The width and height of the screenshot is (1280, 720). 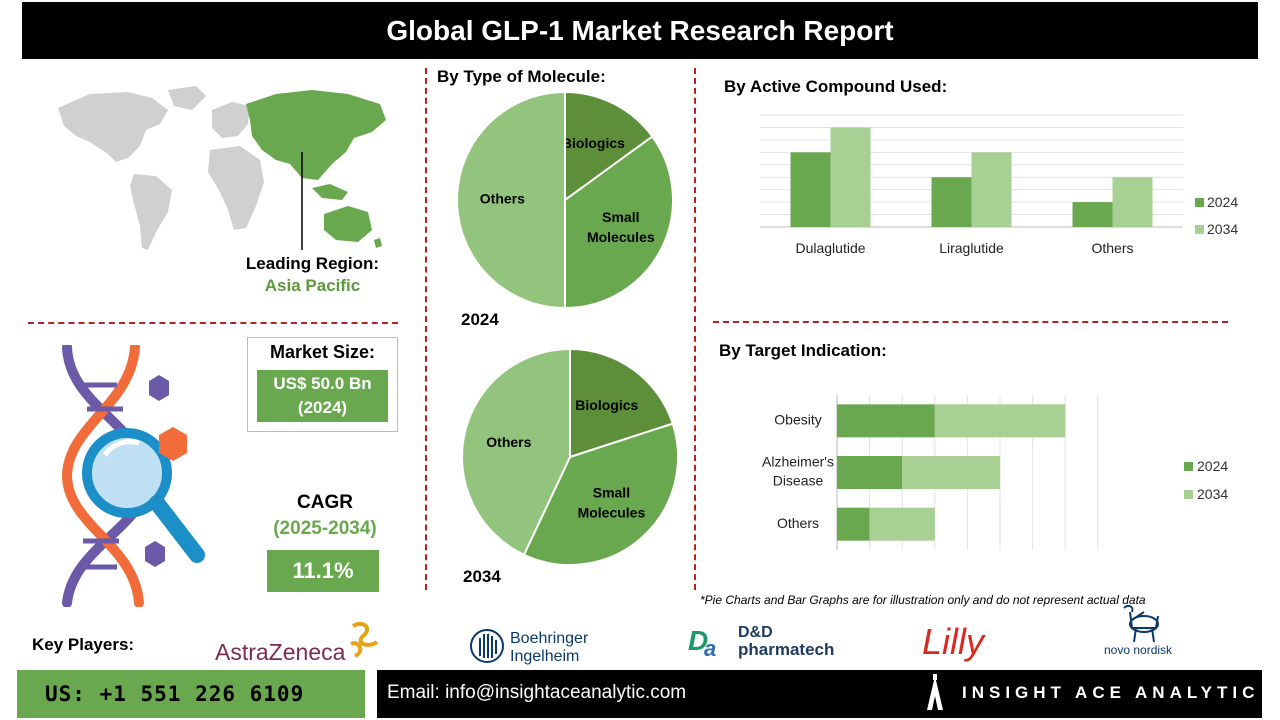 I want to click on map-north-america, so click(x=113, y=127).